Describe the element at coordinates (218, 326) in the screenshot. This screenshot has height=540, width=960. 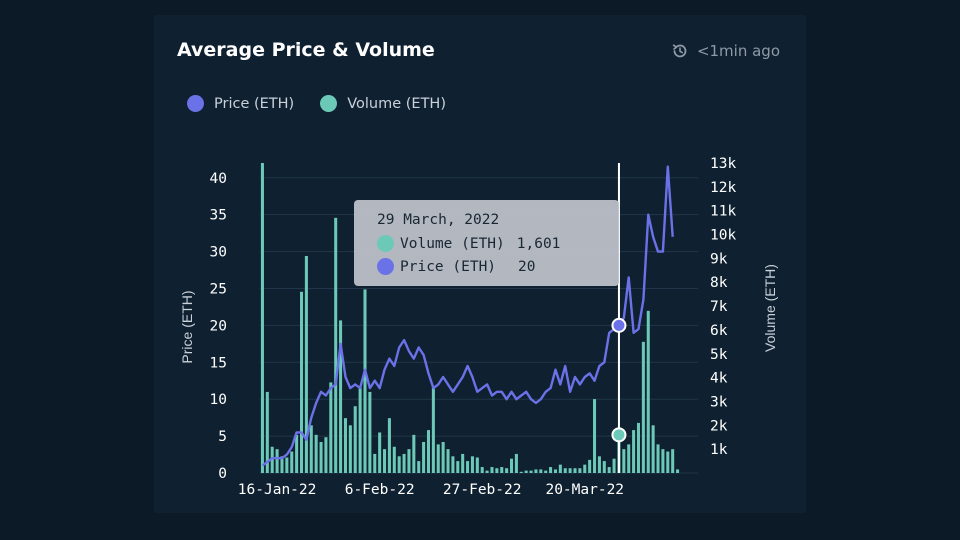
I see `y-left-tick-label: 20` at that location.